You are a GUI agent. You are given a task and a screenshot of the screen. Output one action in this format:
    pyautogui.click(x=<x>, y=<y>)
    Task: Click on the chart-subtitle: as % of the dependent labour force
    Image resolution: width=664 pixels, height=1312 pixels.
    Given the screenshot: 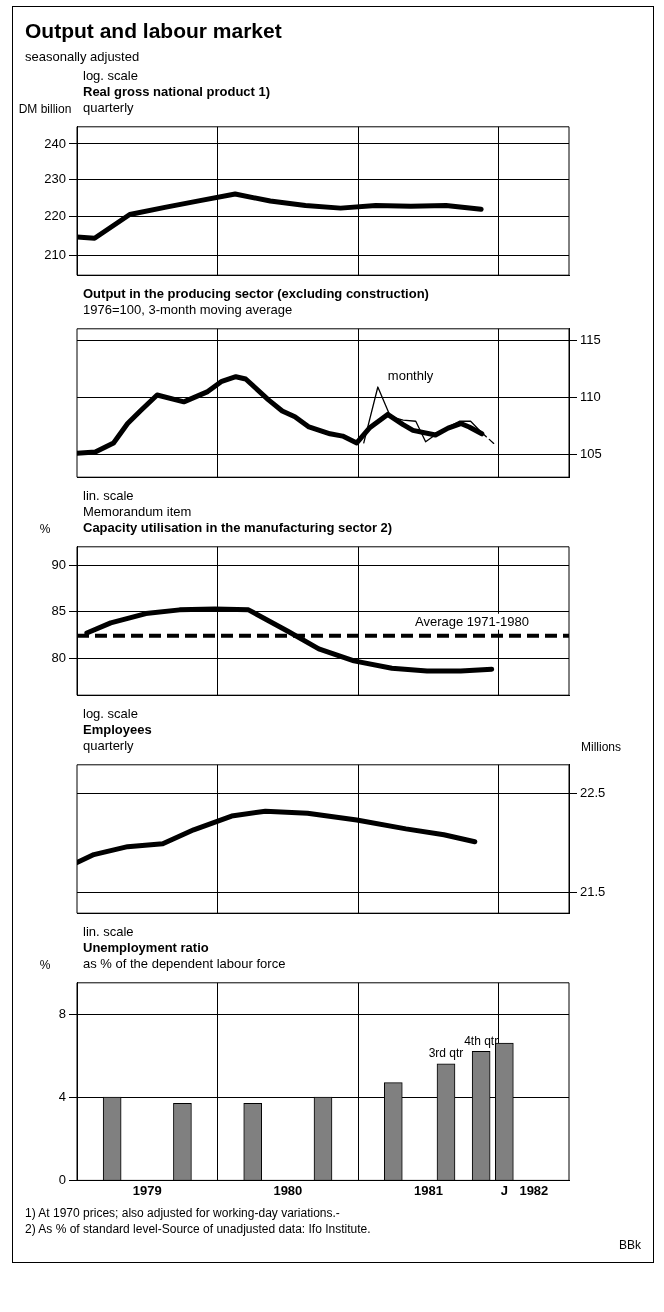 What is the action you would take?
    pyautogui.click(x=185, y=964)
    